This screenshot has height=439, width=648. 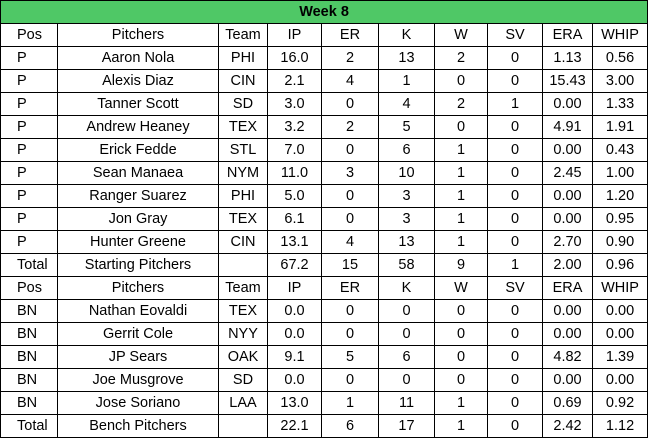 I want to click on week-title: Week 8, so click(x=324, y=12).